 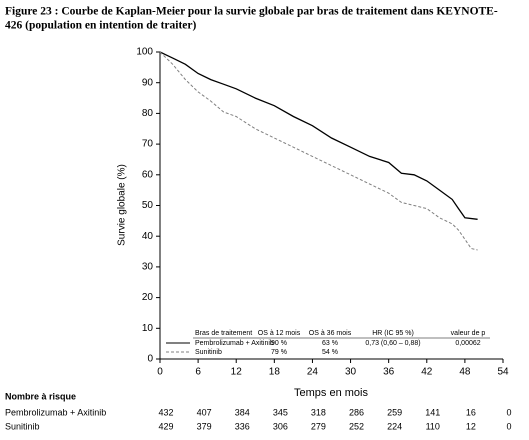 What do you see at coordinates (392, 343) in the screenshot?
I see `legend-cell: 0,73 (0,60 – 0,88)` at bounding box center [392, 343].